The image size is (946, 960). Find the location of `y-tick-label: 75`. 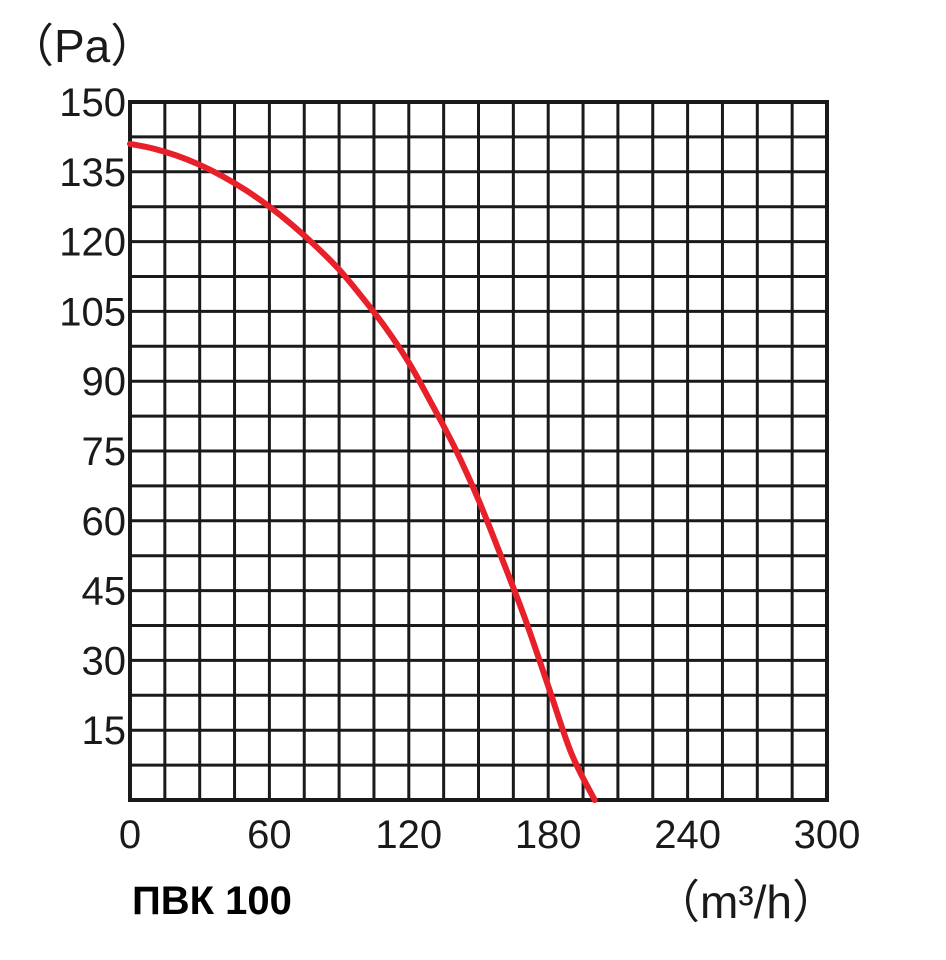

y-tick-label: 75 is located at coordinates (104, 452).